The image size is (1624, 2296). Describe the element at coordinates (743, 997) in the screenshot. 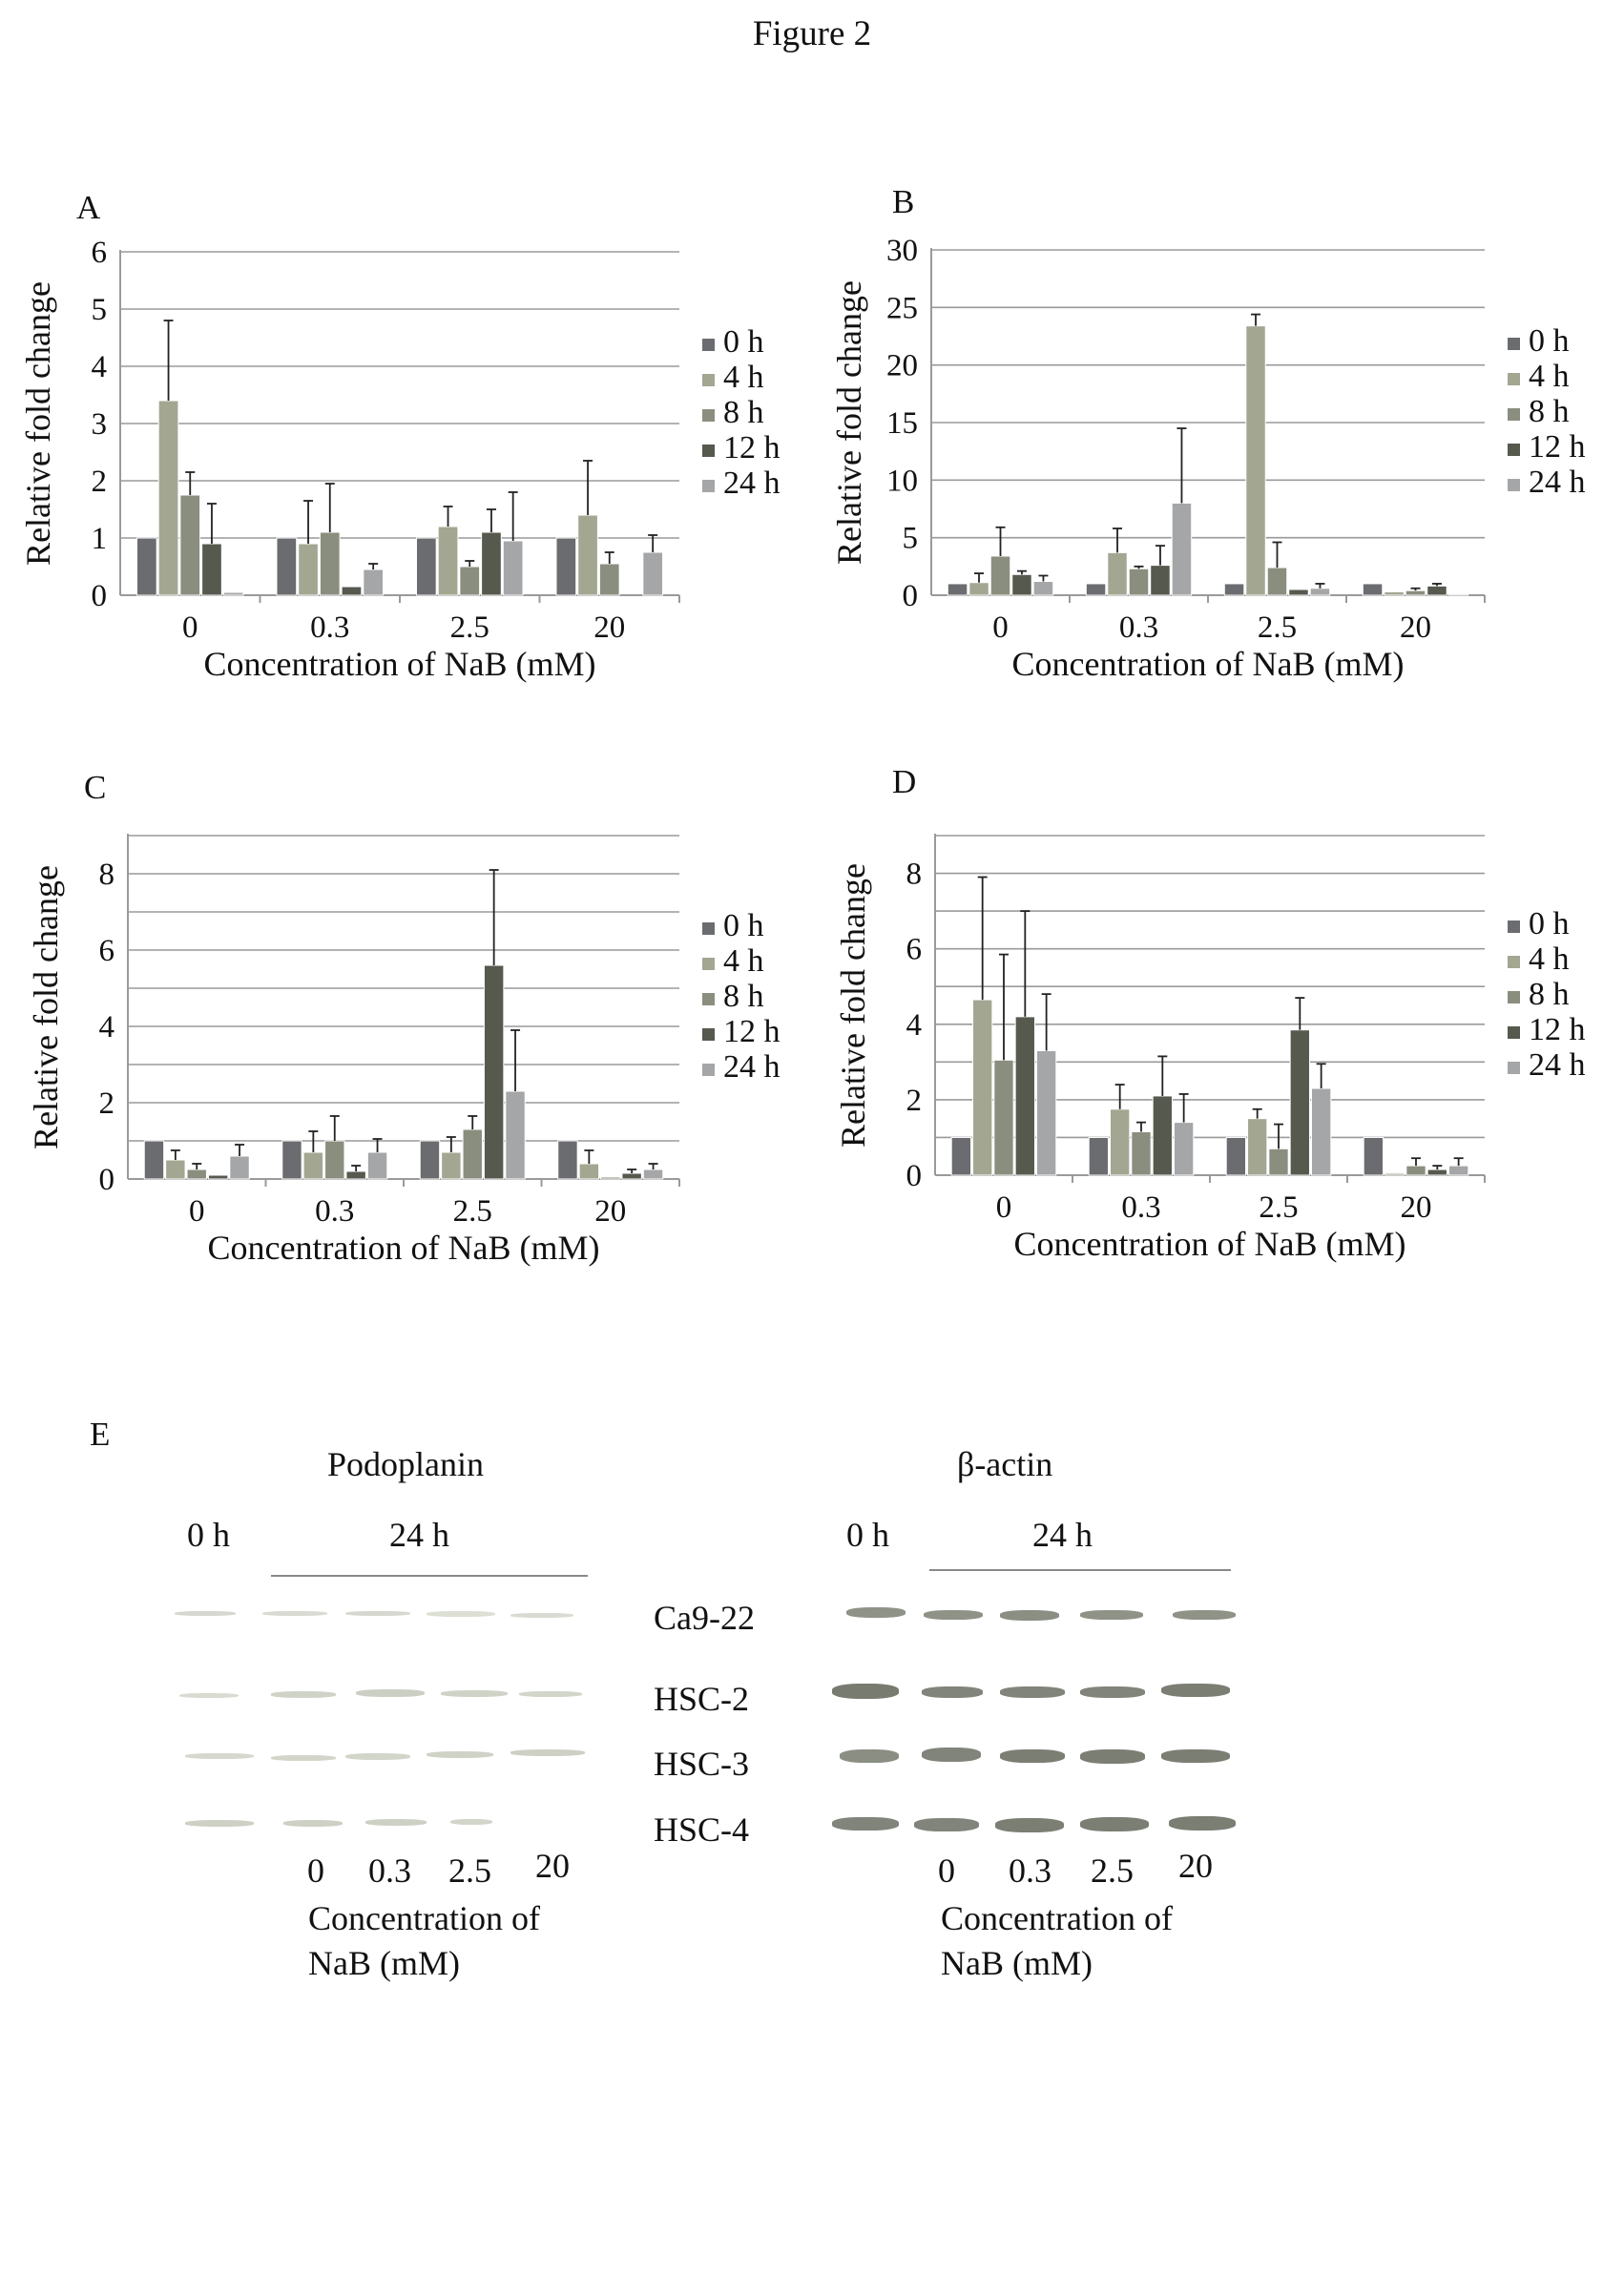

I see `legend-label: 8 h` at that location.